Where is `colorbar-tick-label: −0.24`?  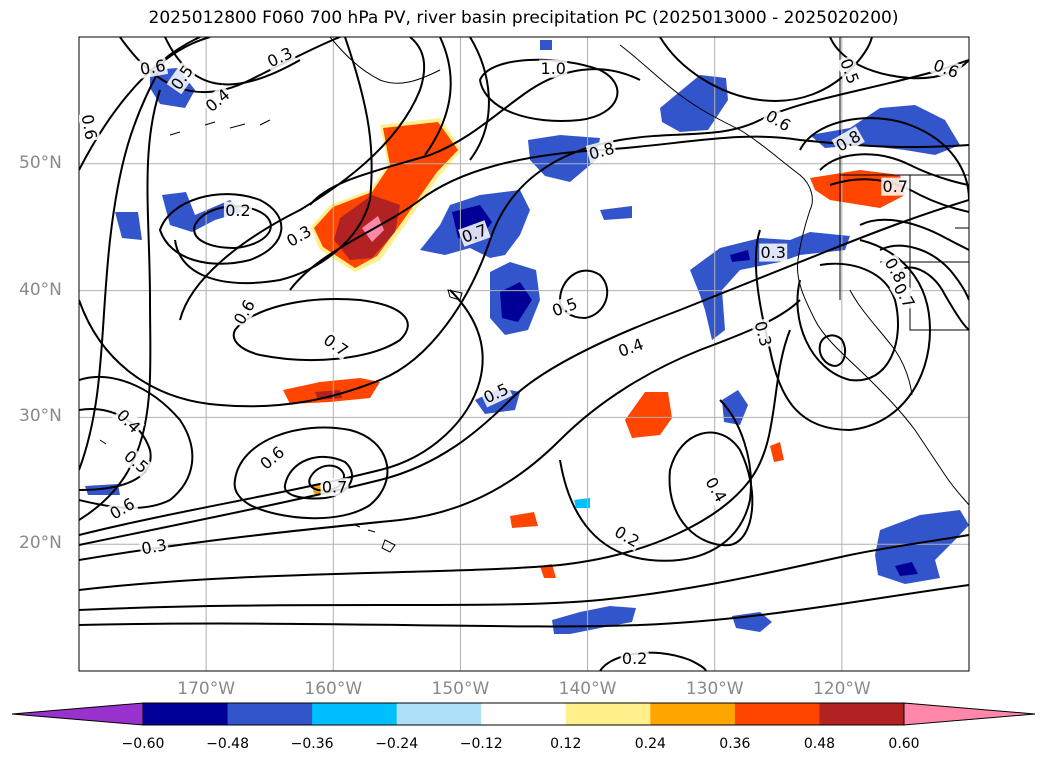
colorbar-tick-label: −0.24 is located at coordinates (397, 744).